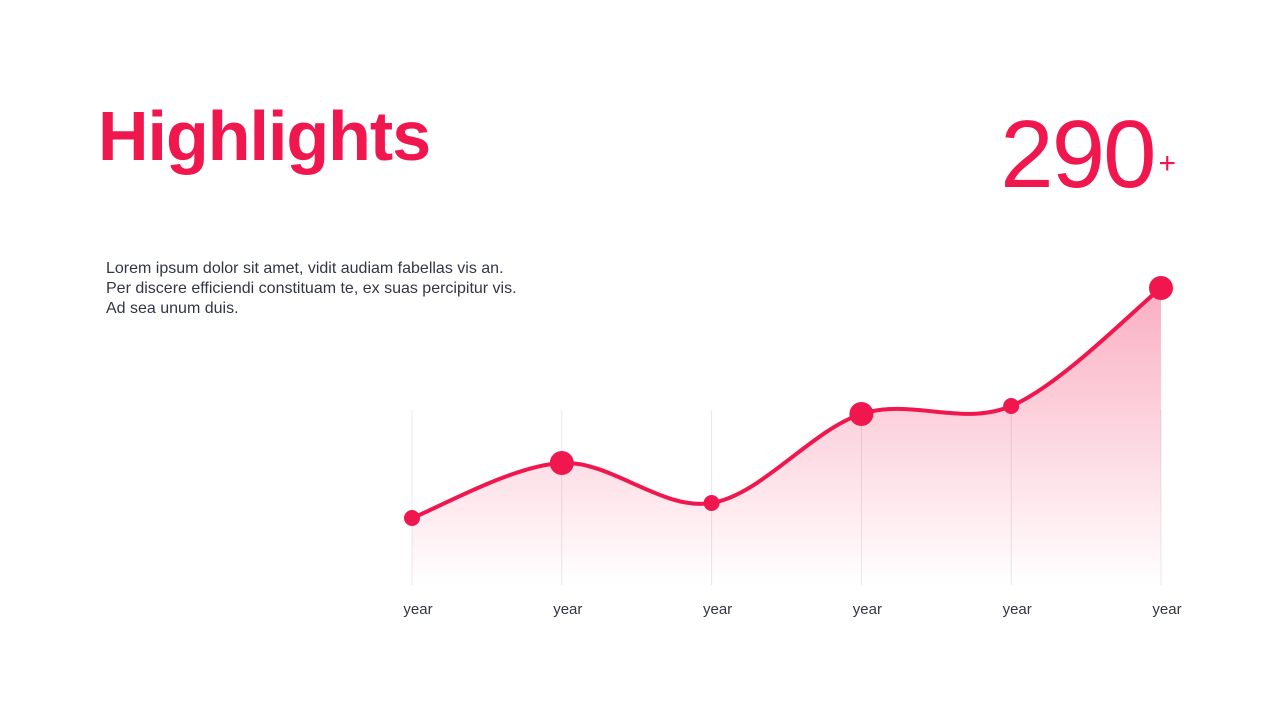 Image resolution: width=1280 pixels, height=720 pixels. I want to click on slide-title: Highlights, so click(264, 136).